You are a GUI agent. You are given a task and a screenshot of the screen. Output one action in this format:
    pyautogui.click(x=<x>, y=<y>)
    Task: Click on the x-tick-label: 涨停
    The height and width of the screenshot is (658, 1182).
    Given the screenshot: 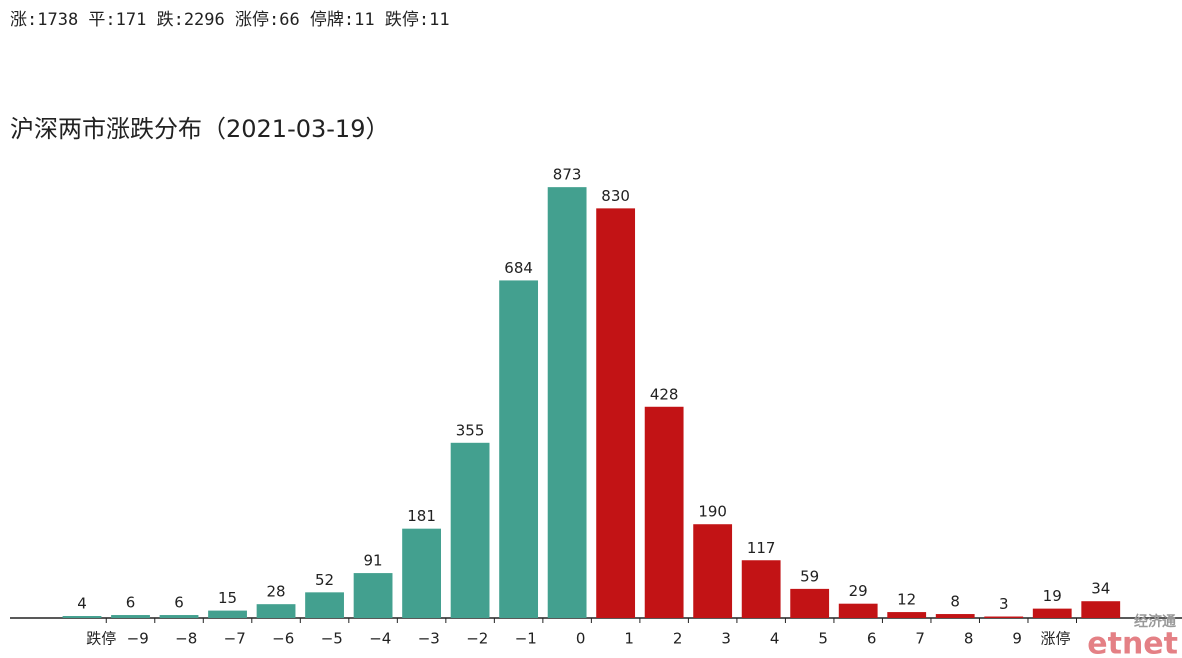 What is the action you would take?
    pyautogui.click(x=1055, y=639)
    